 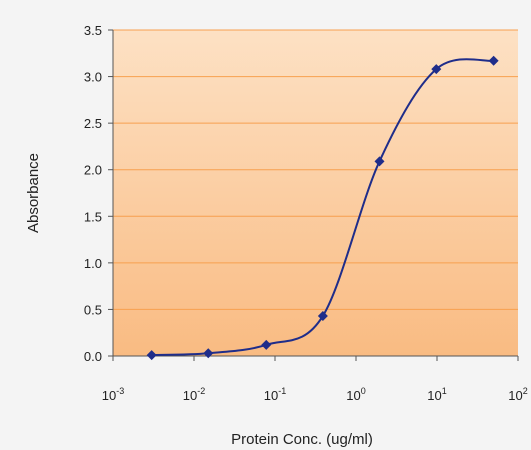 What do you see at coordinates (315, 394) in the screenshot?
I see `x-tick-labels: 10⁻³ 10⁻² 10⁻¹ 10⁰ 10¹ 10²` at bounding box center [315, 394].